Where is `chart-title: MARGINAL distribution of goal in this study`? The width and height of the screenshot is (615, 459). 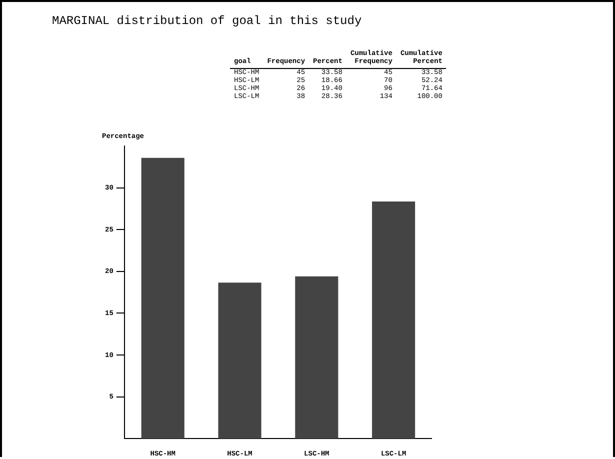 chart-title: MARGINAL distribution of goal in this study is located at coordinates (207, 21).